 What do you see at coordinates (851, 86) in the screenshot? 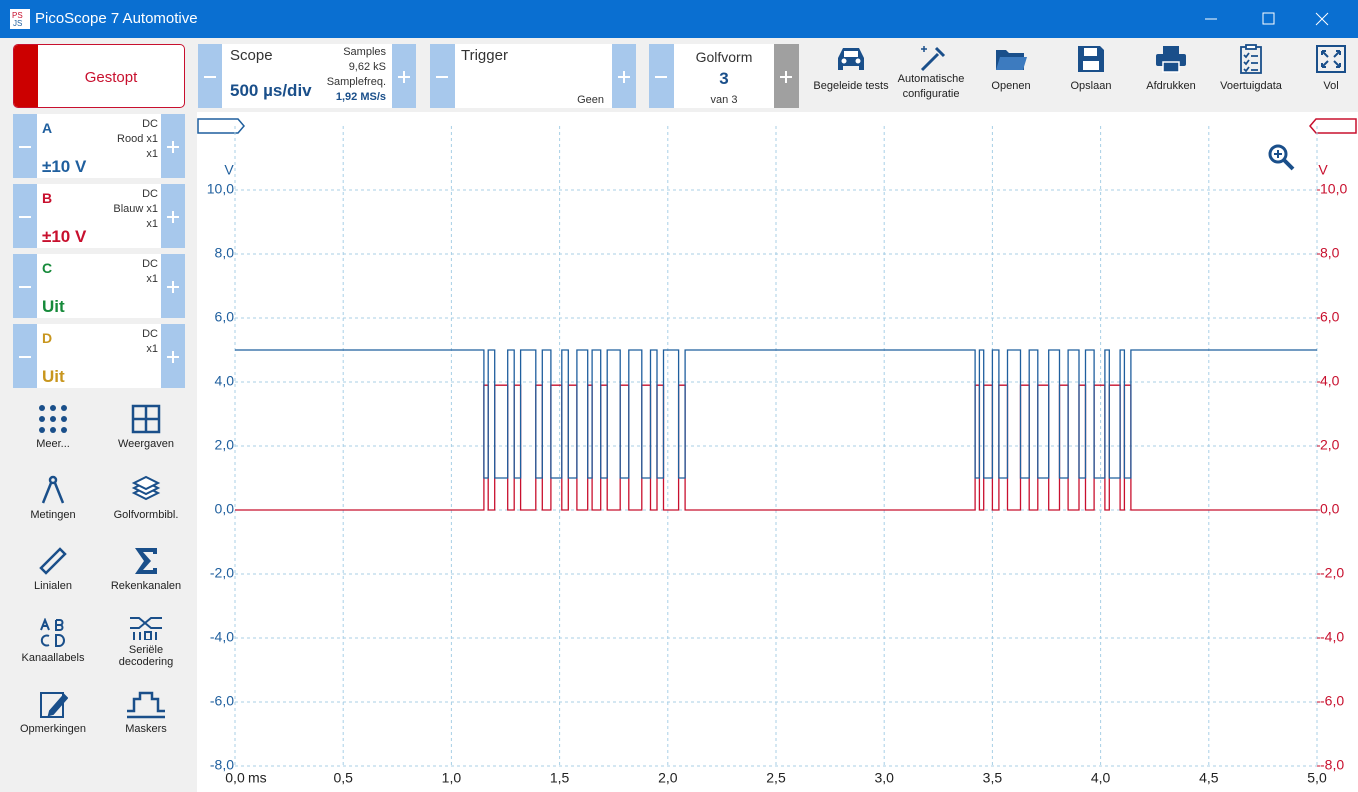
I see `button-label: Begeleide tests` at bounding box center [851, 86].